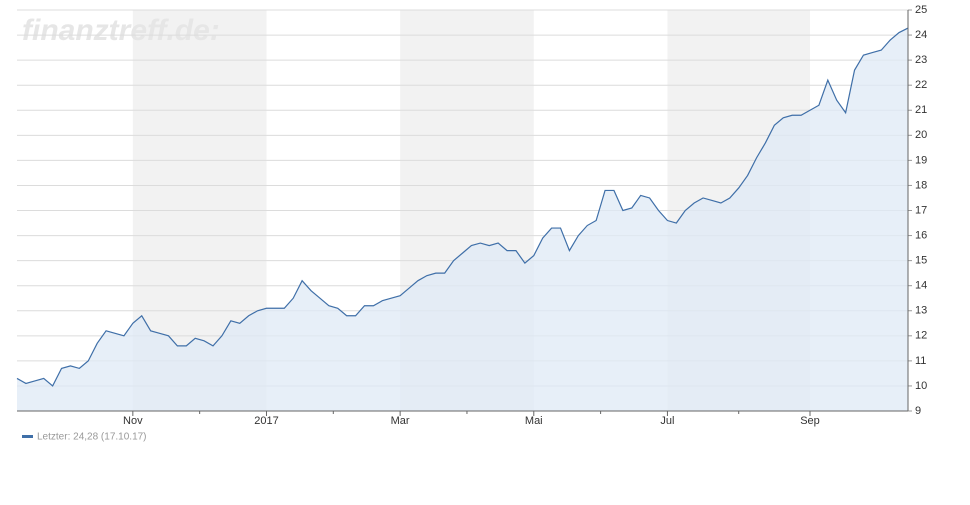  What do you see at coordinates (810, 421) in the screenshot?
I see `x-tick-label: Sep` at bounding box center [810, 421].